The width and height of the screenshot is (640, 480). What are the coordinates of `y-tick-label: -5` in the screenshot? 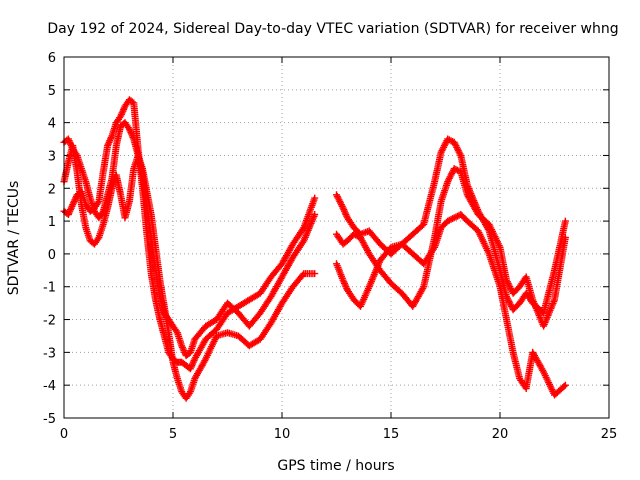 It's located at (49, 419).